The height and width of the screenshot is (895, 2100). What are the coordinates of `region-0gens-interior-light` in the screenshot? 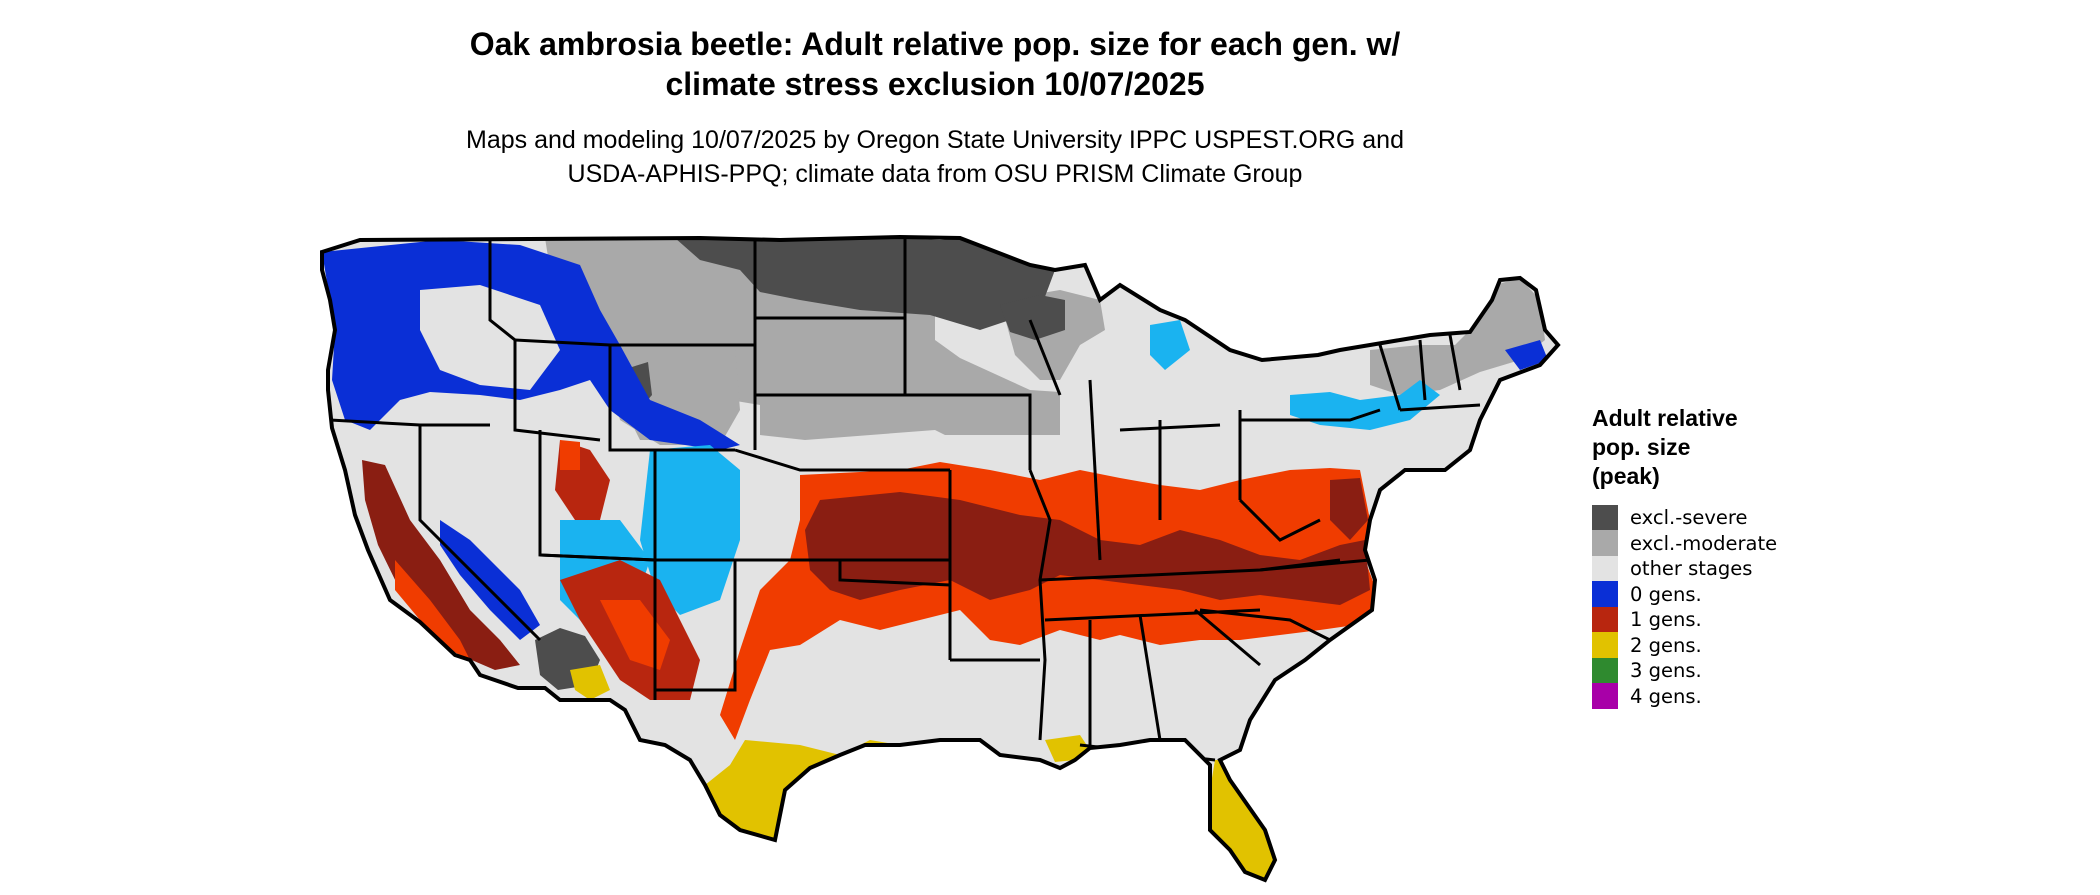 It's located at (490, 337).